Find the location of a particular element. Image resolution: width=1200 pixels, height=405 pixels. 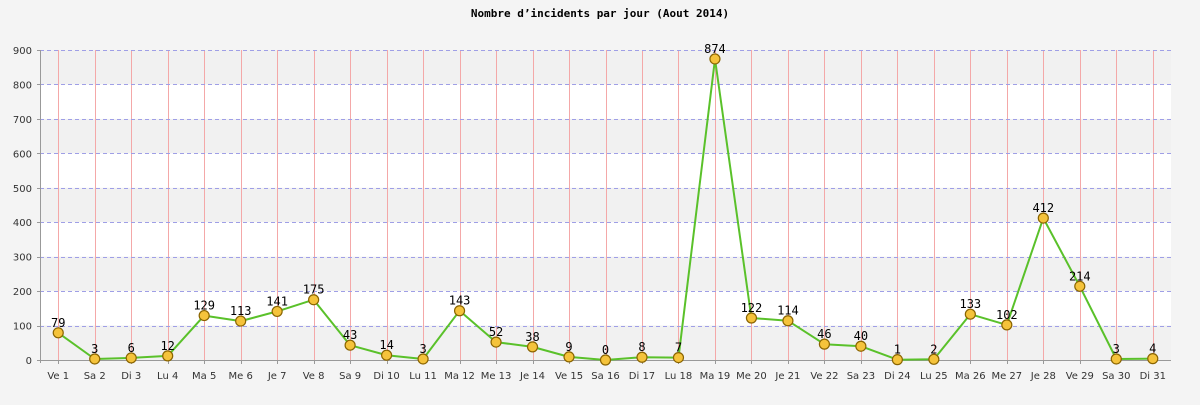

x-tick-label: Di 10 is located at coordinates (386, 376).